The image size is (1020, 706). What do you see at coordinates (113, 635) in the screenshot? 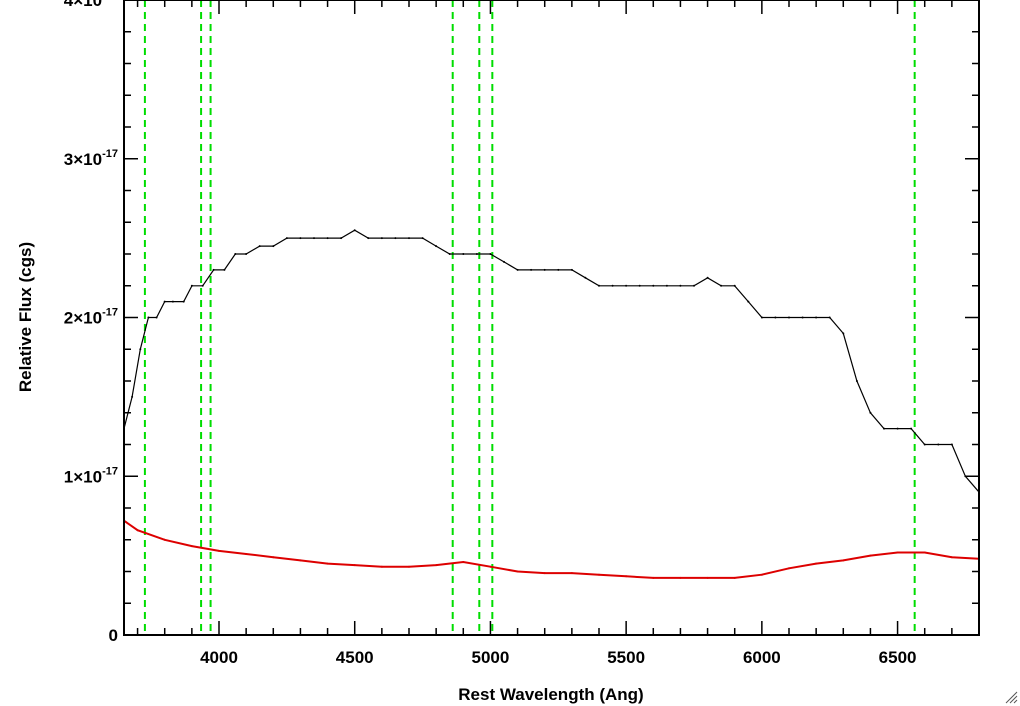
I see `y-tick-label-0: 0` at bounding box center [113, 635].